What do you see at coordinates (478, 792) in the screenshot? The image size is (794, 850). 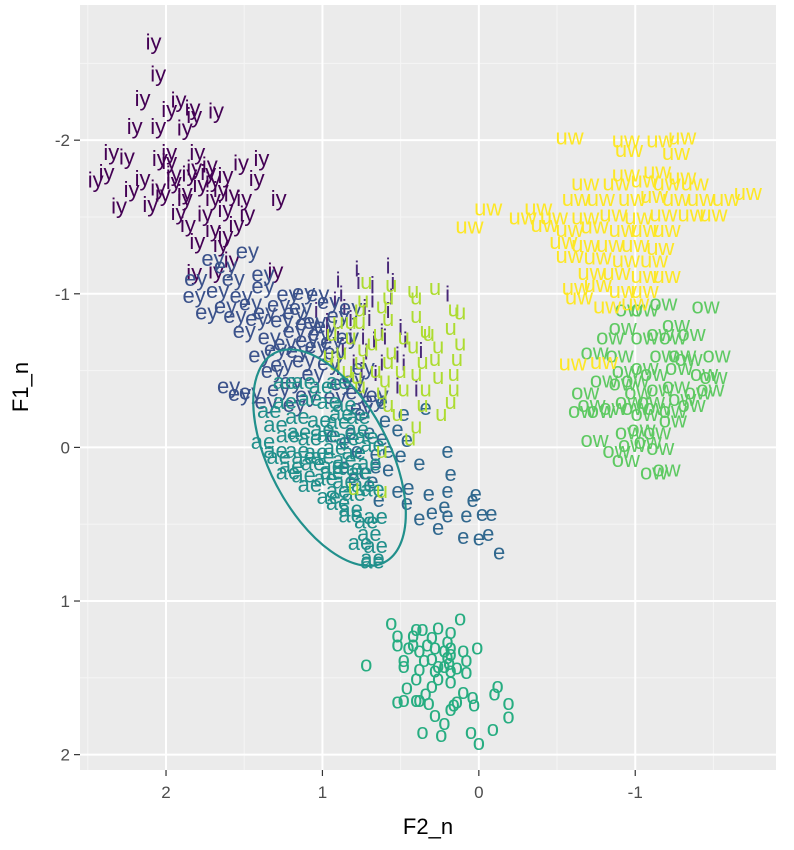 I see `x-tick-label: 0` at bounding box center [478, 792].